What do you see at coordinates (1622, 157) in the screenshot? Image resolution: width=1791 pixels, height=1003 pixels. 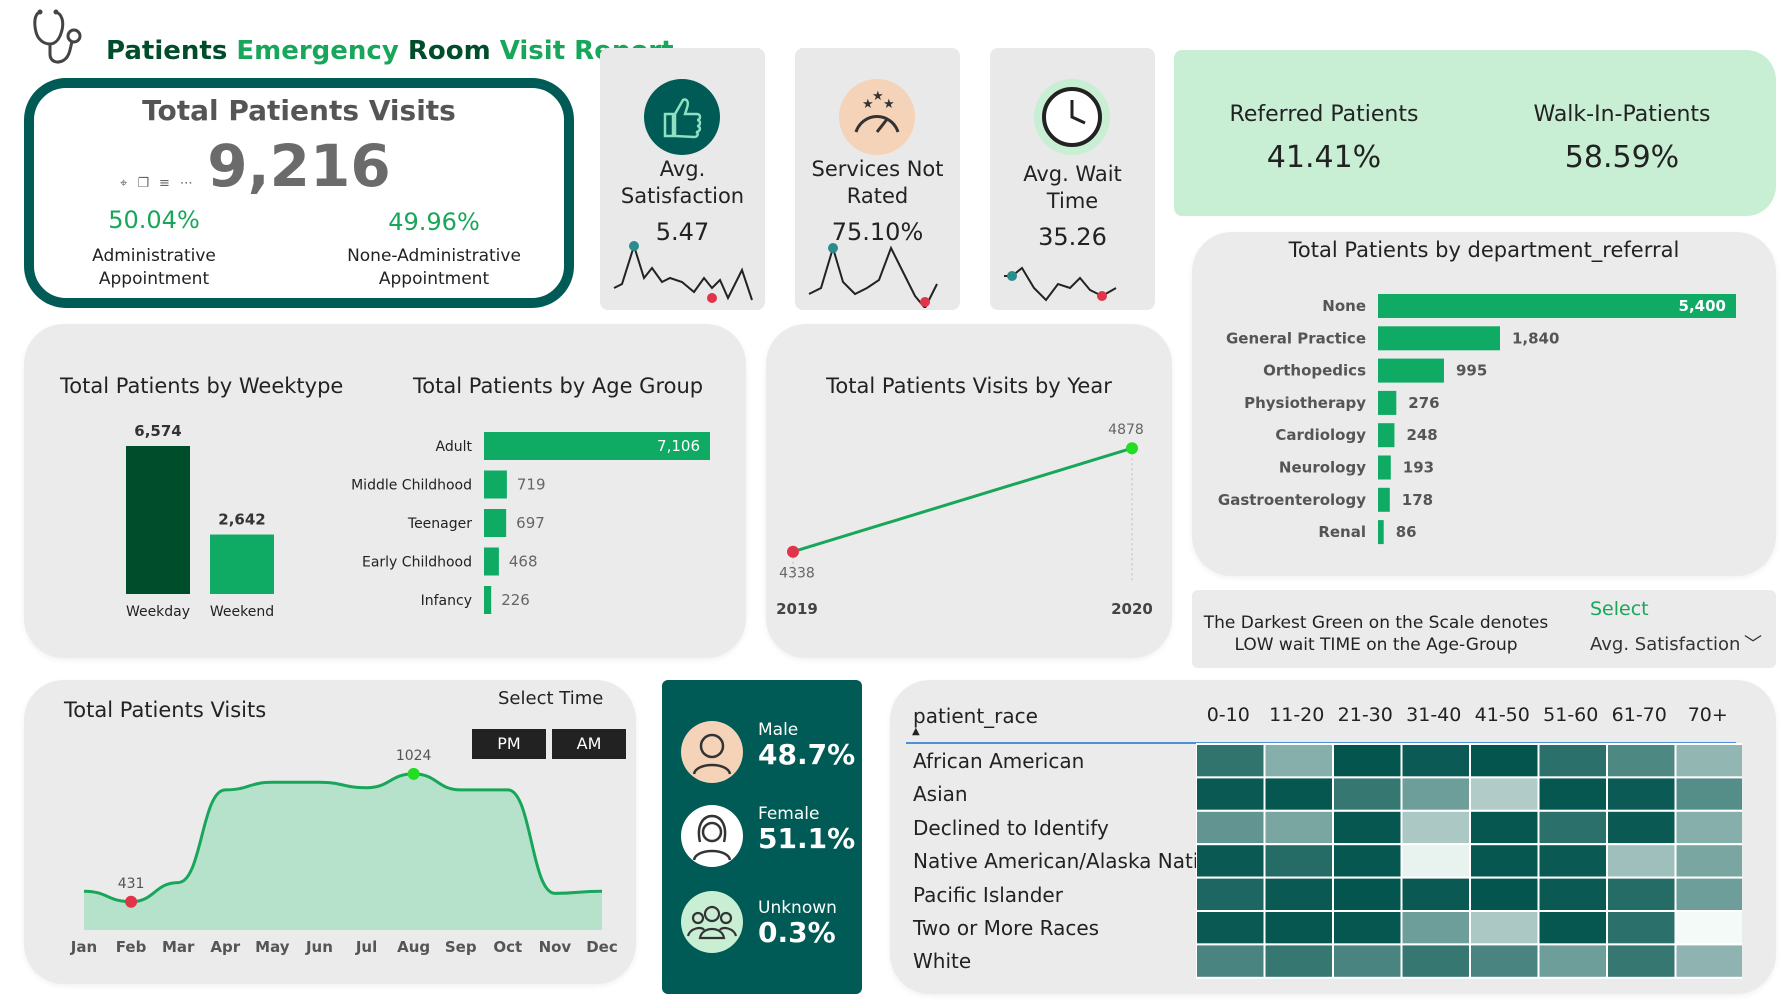 I see `walkin-value: 58.59%` at bounding box center [1622, 157].